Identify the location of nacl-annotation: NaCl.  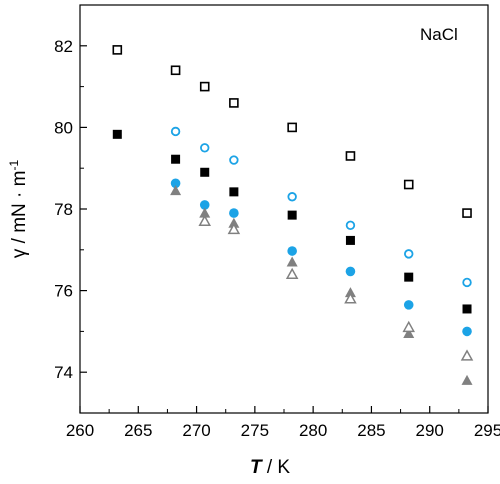
(439, 34).